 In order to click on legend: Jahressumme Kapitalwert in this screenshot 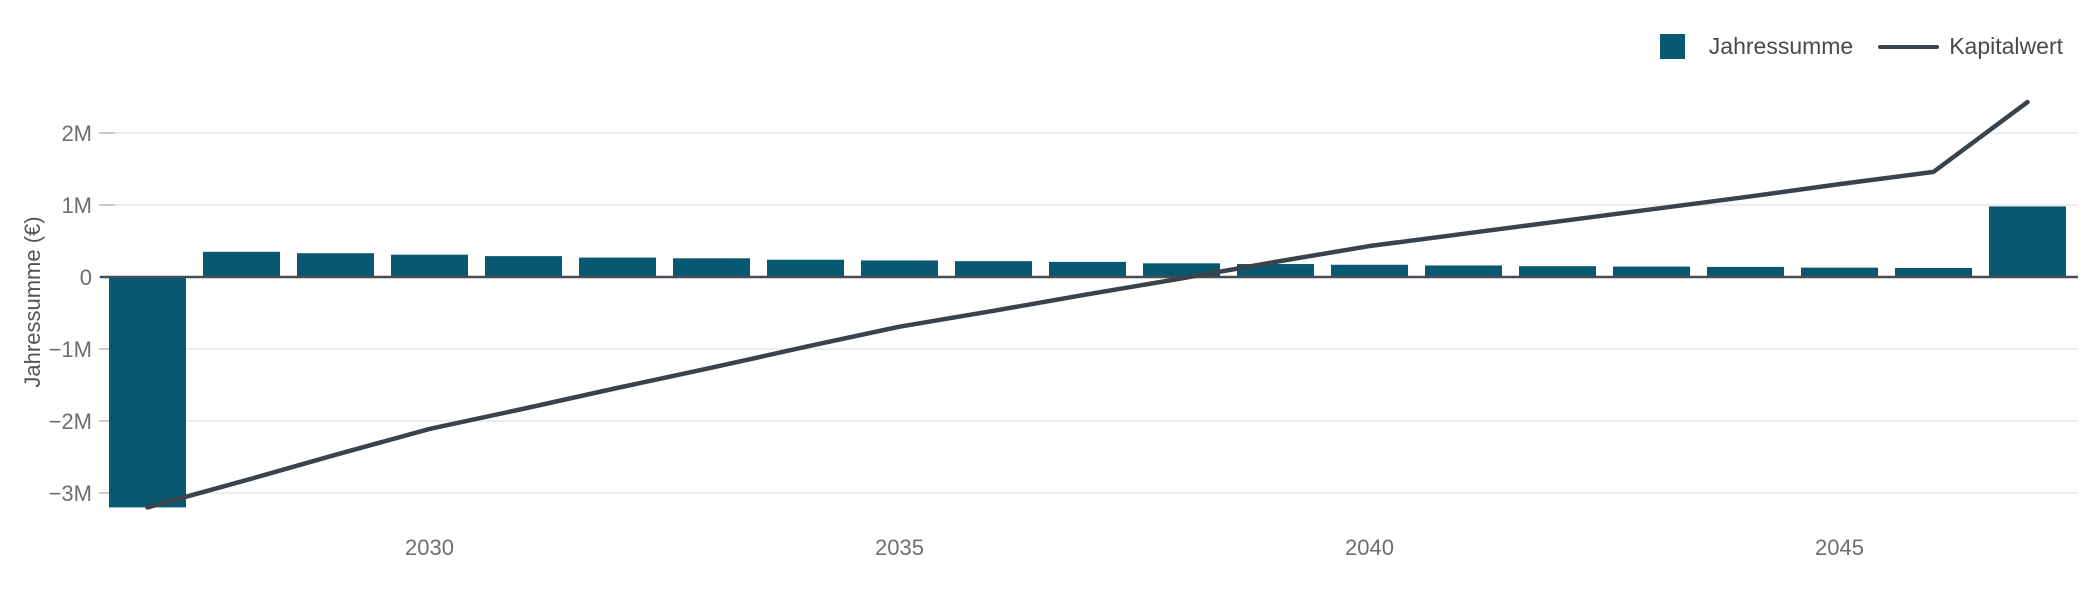, I will do `click(1861, 46)`.